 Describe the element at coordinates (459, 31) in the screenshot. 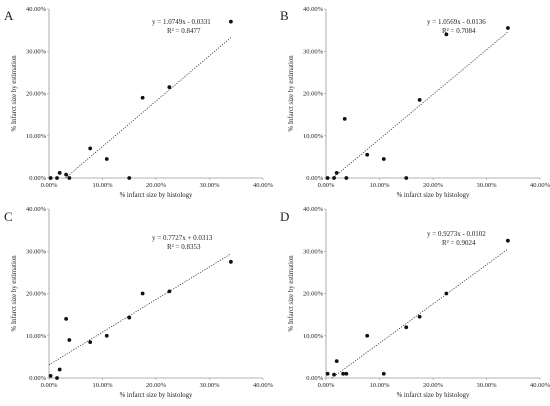

I see `r-squared: R² = 0.7084` at that location.